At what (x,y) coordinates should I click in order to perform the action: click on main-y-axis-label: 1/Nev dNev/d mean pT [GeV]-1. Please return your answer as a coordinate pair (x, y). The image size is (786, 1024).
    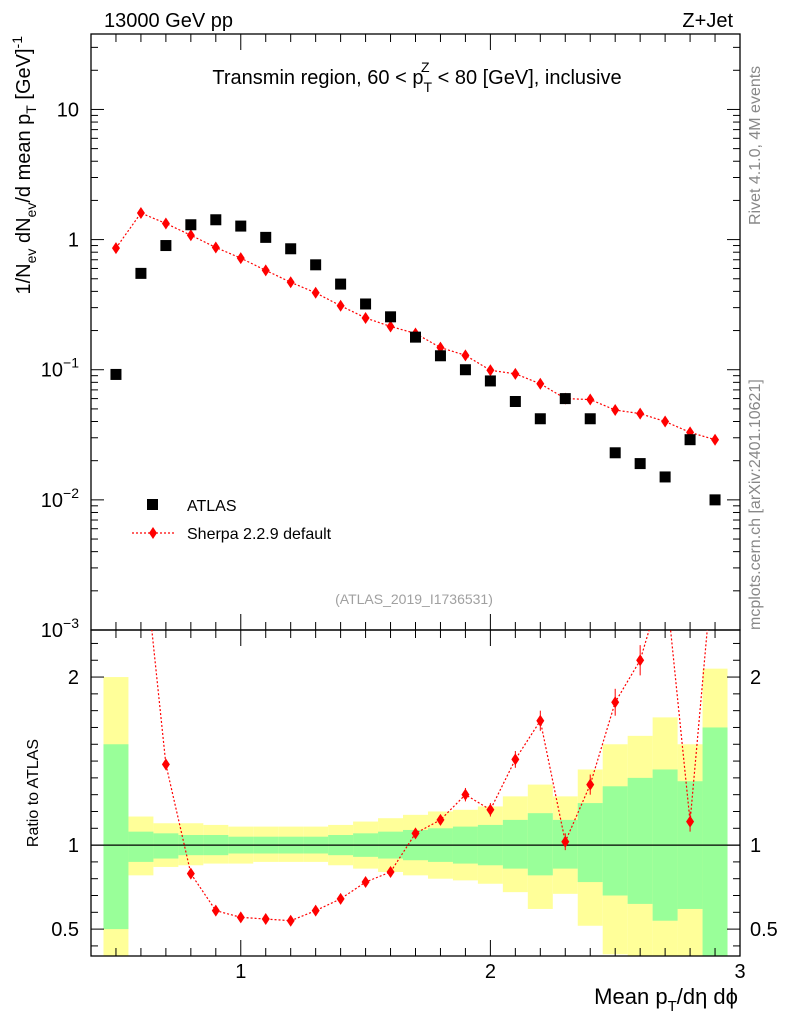
    Looking at the image, I should click on (24, 165).